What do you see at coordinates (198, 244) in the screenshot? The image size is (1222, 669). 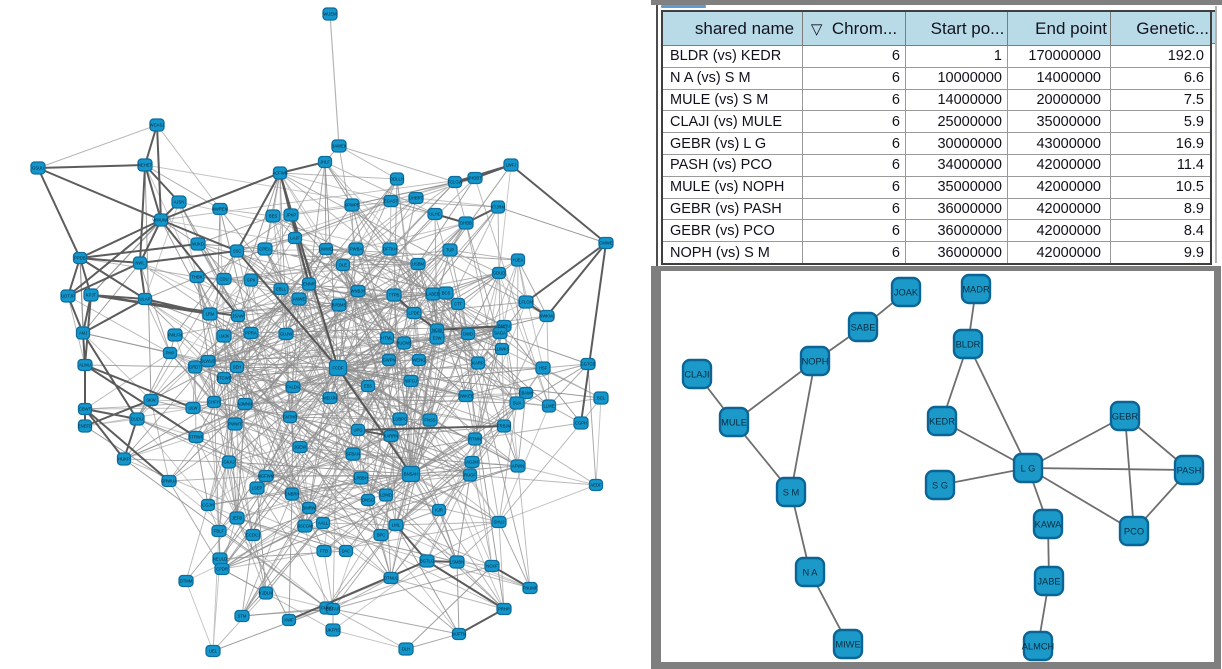 I see `svg-text: WJKD` at bounding box center [198, 244].